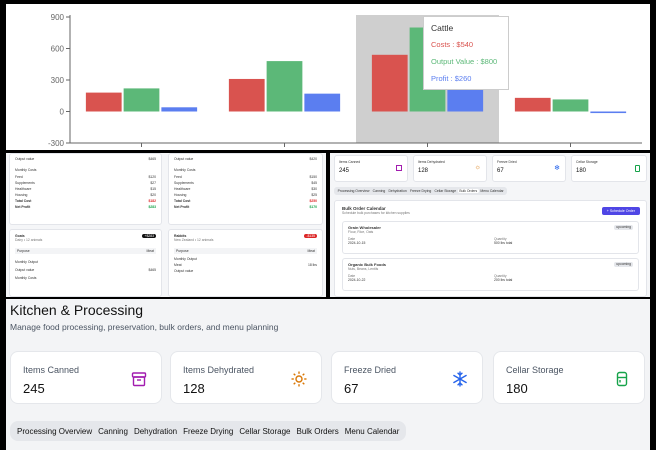 Image resolution: width=656 pixels, height=450 pixels. I want to click on mini-stat-label: Items Dehydrated, so click(431, 162).